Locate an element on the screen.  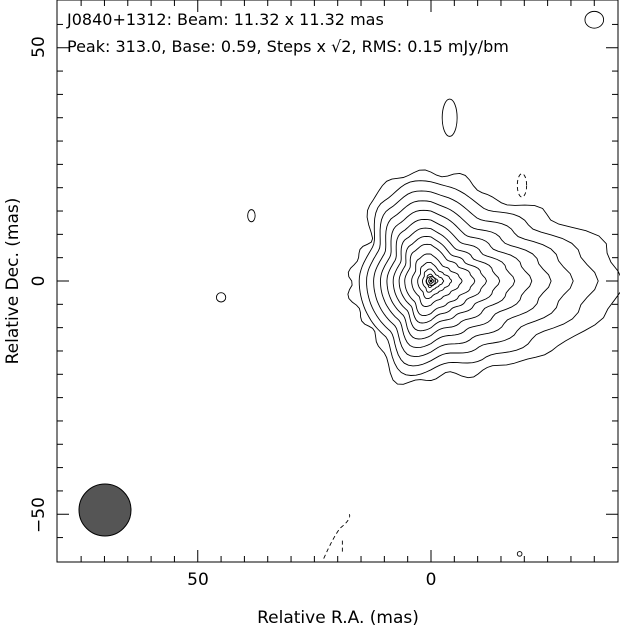
noise-blob-south-east is located at coordinates (519, 554).